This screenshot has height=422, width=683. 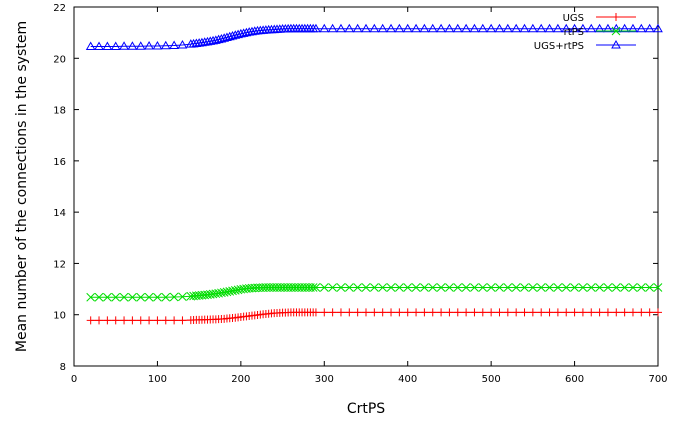 What do you see at coordinates (324, 379) in the screenshot?
I see `x-tick-label: 300` at bounding box center [324, 379].